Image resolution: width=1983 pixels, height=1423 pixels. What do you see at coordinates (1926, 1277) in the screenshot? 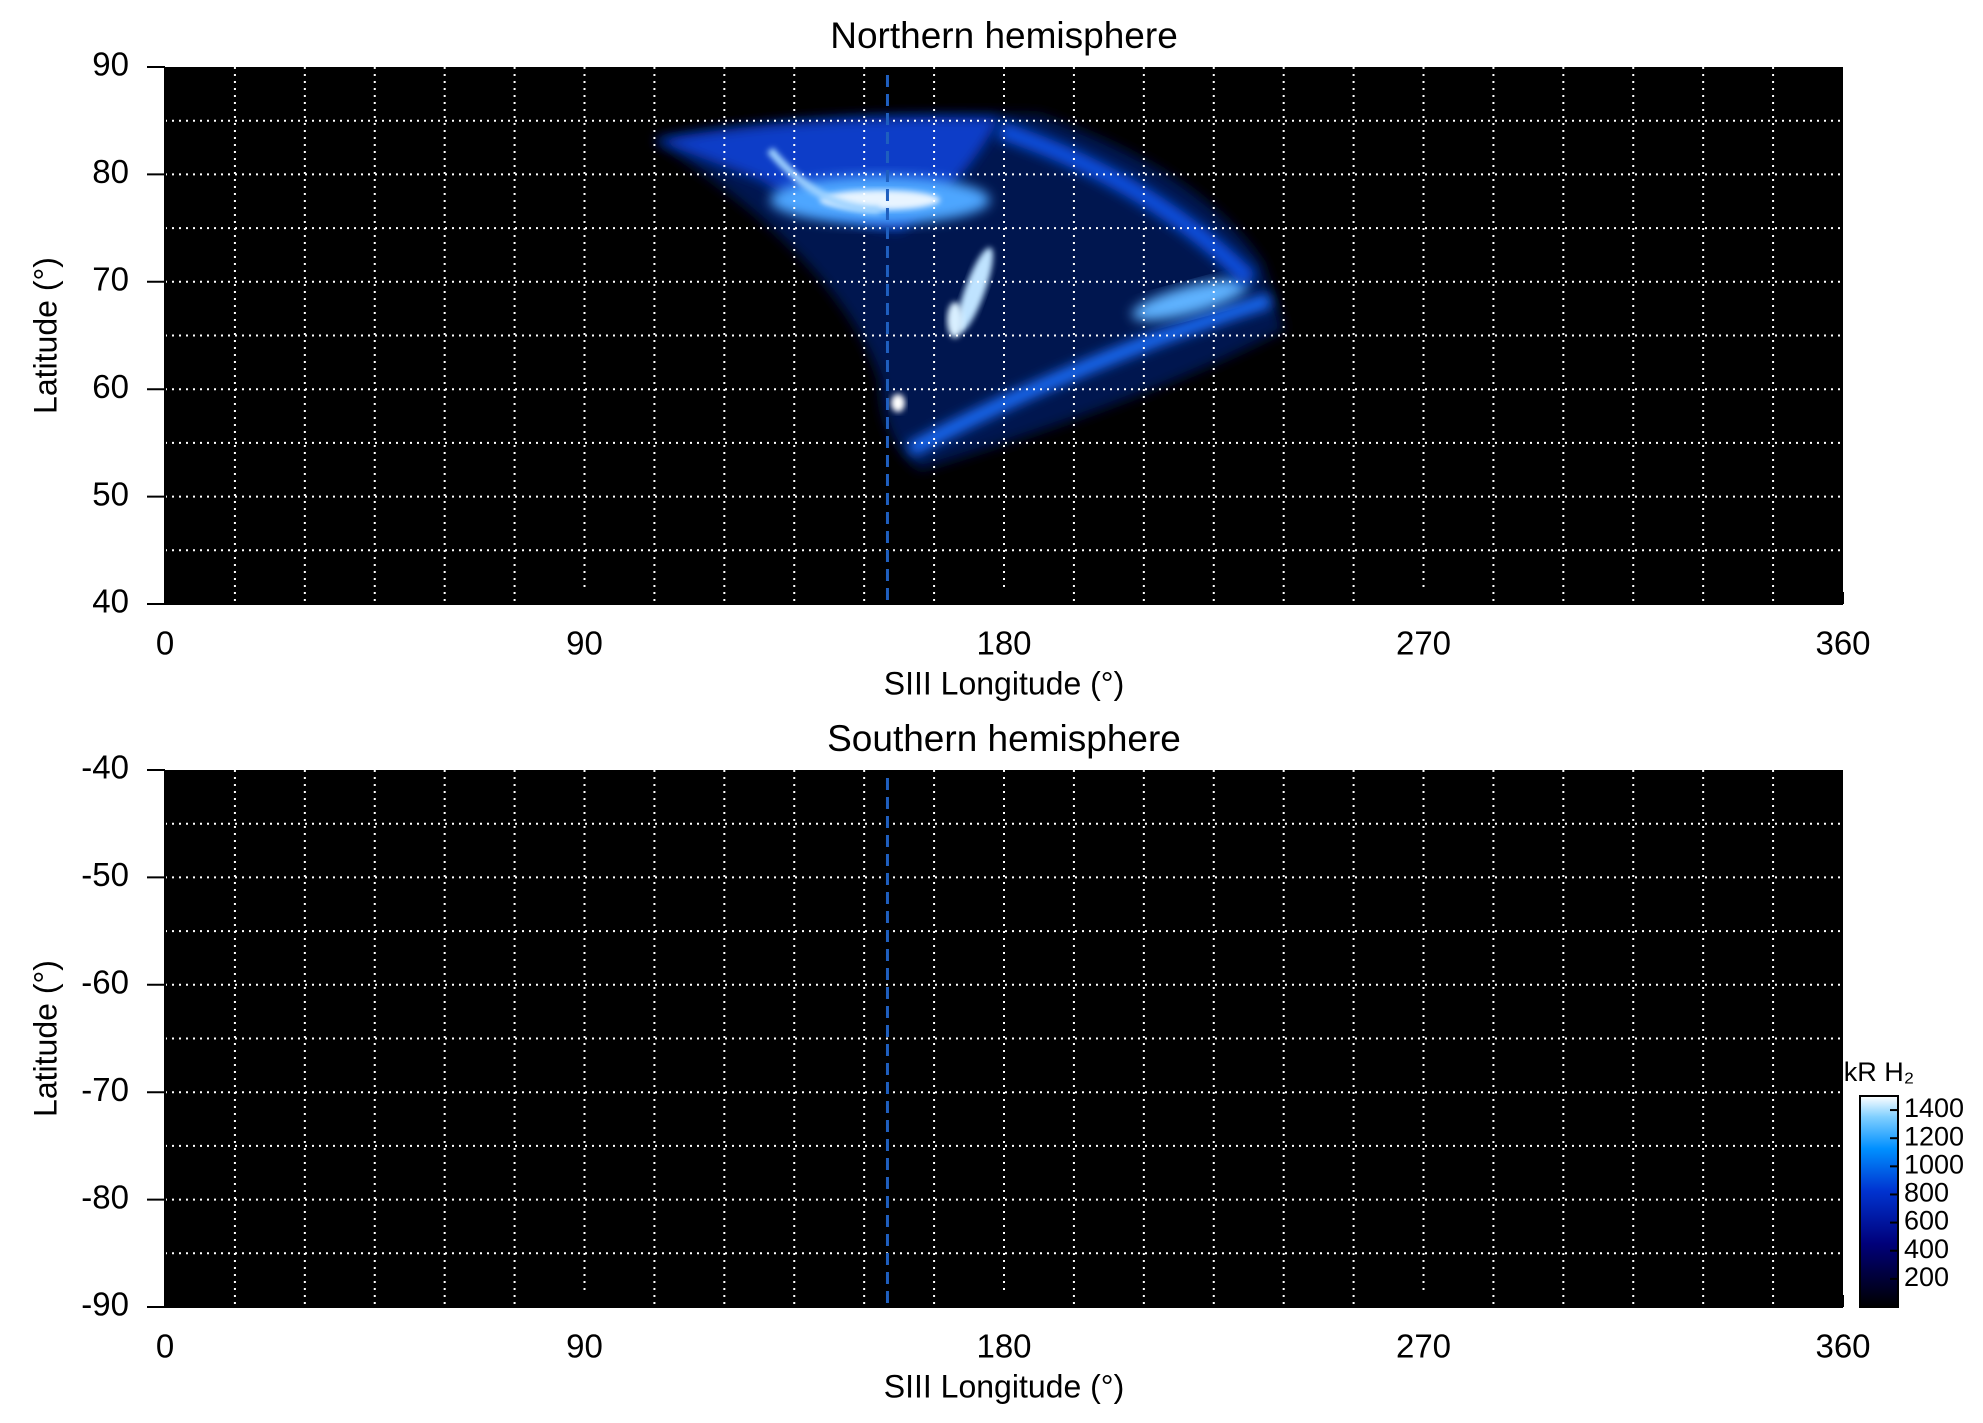
I see `colorbar-tick-label: 200` at bounding box center [1926, 1277].